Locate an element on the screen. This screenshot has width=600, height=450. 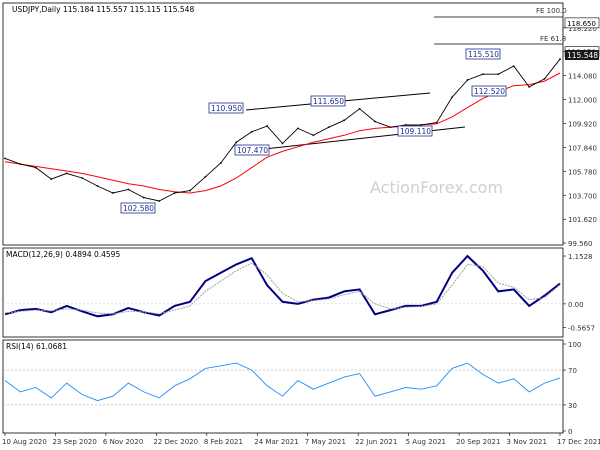
svg-text: 115.510 is located at coordinates (483, 54).